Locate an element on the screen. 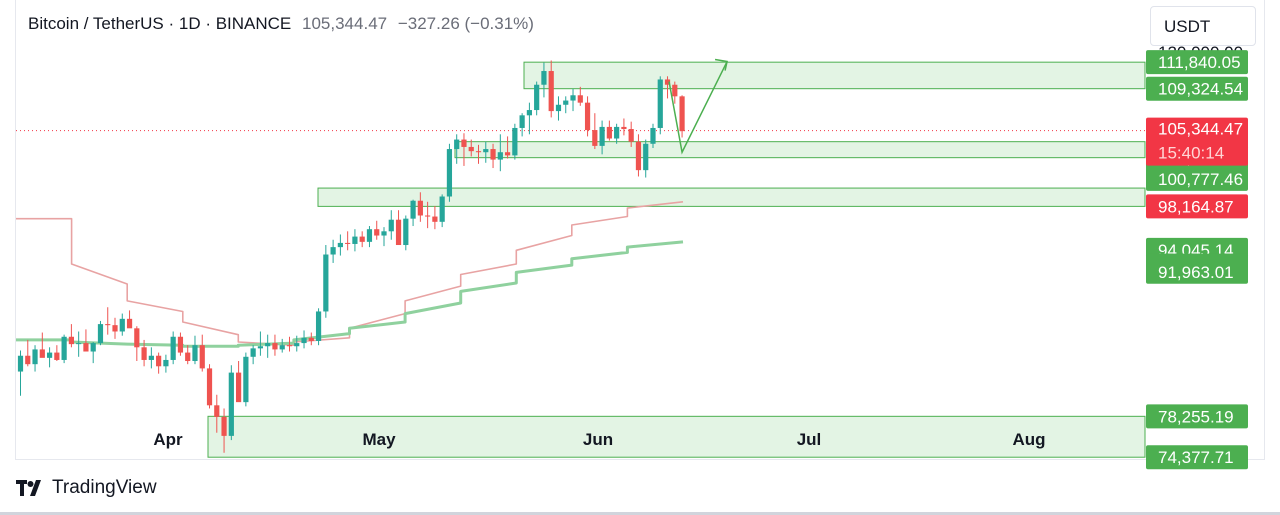 This screenshot has height=515, width=1280. moving-average-line-red is located at coordinates (350, 274).